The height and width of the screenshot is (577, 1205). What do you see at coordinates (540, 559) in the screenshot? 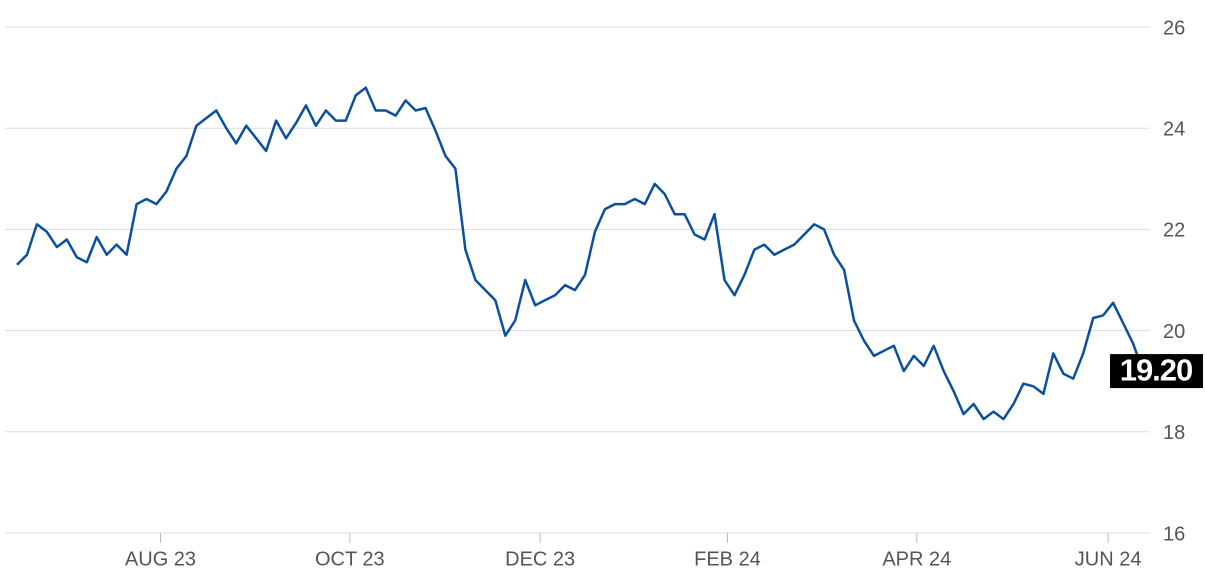
I see `x-tick-label: DEC 23` at bounding box center [540, 559].